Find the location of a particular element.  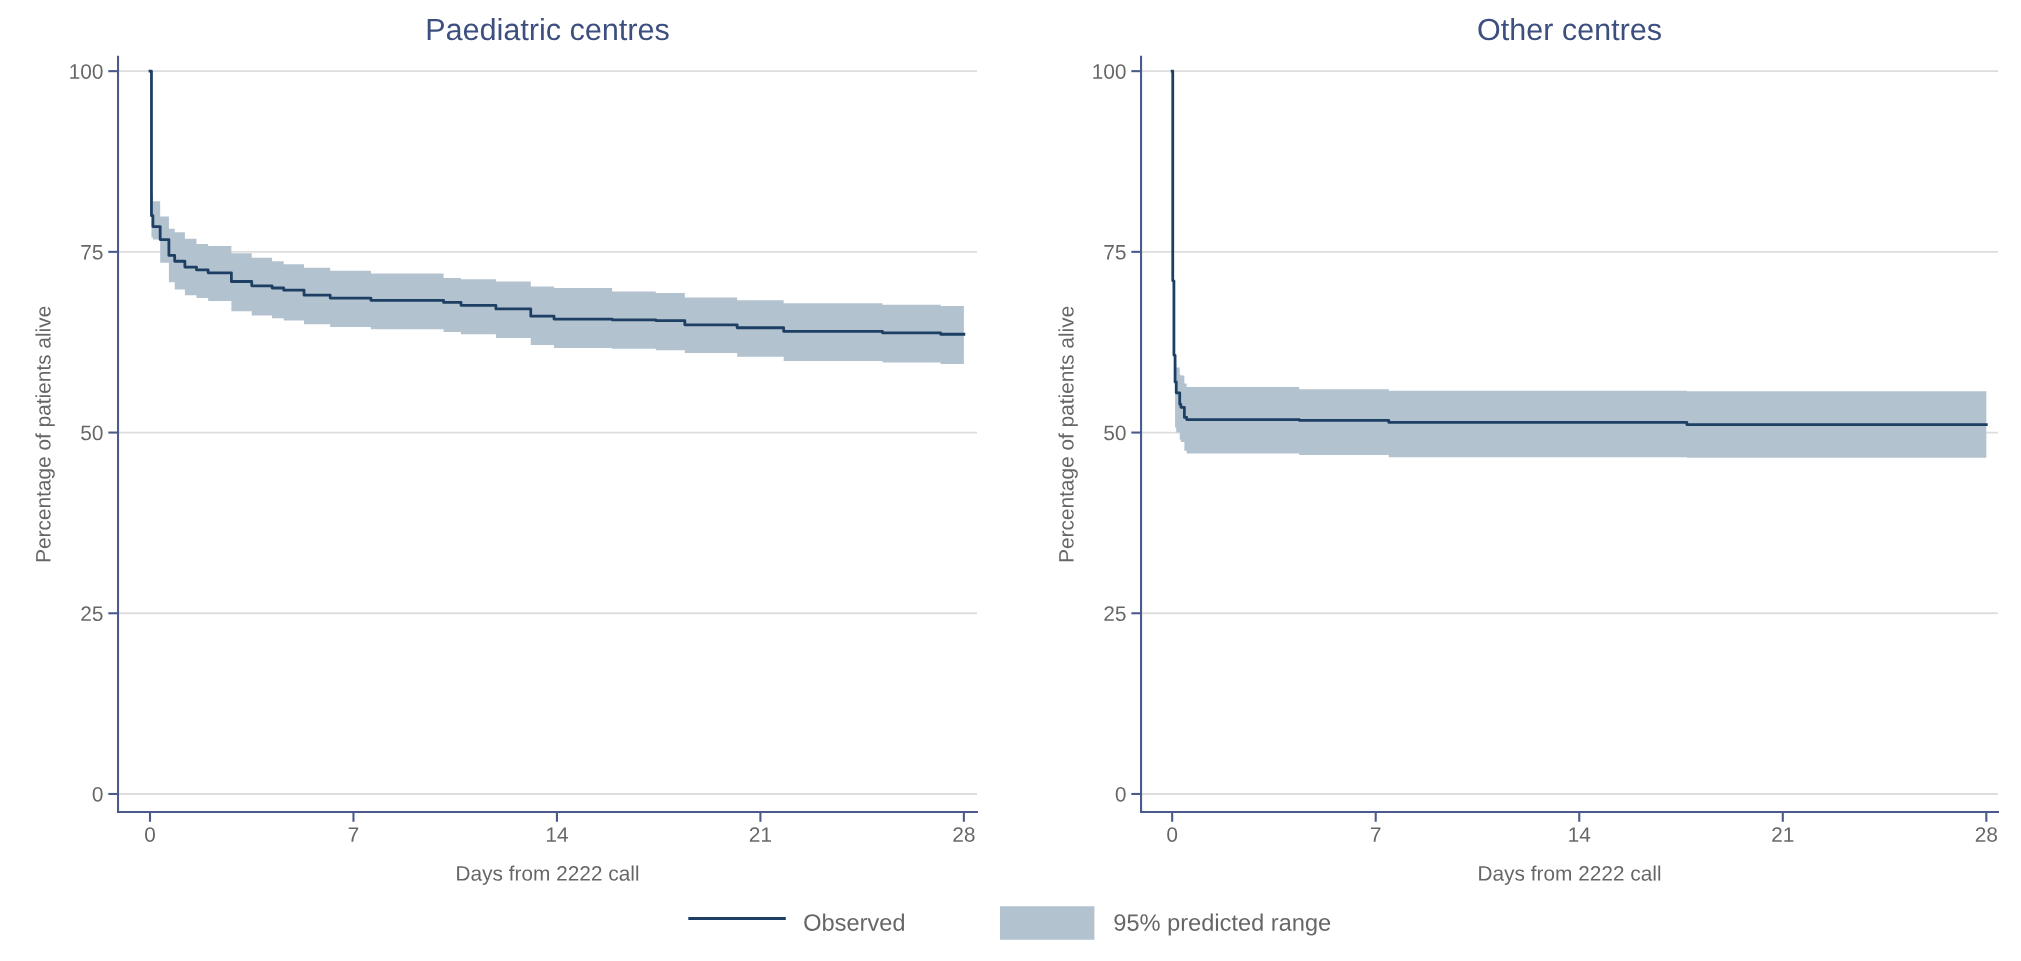

chart-title: Paediatric centres is located at coordinates (548, 29).